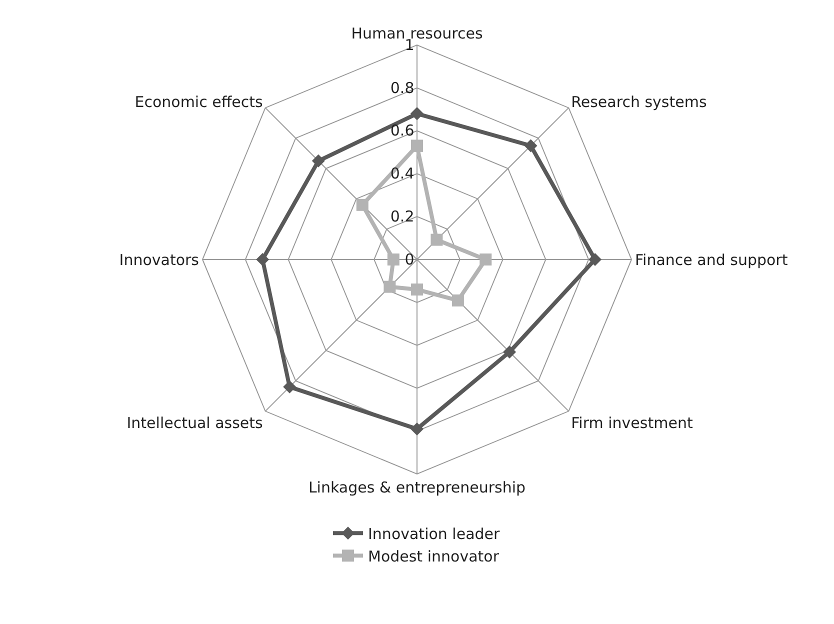  What do you see at coordinates (199, 101) in the screenshot?
I see `spoke-label: Economic effects` at bounding box center [199, 101].